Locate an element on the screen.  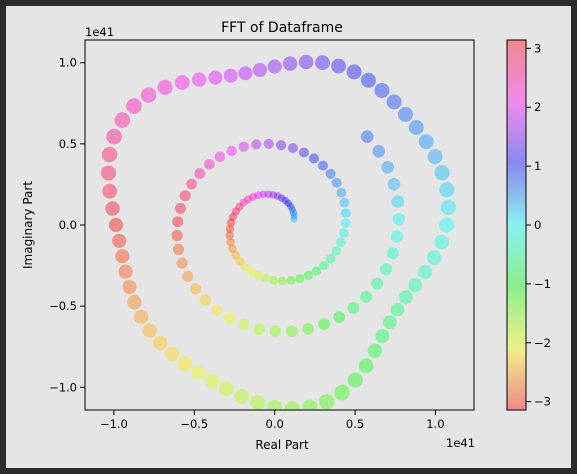
colorbar-tick-label: 2 is located at coordinates (537, 107).